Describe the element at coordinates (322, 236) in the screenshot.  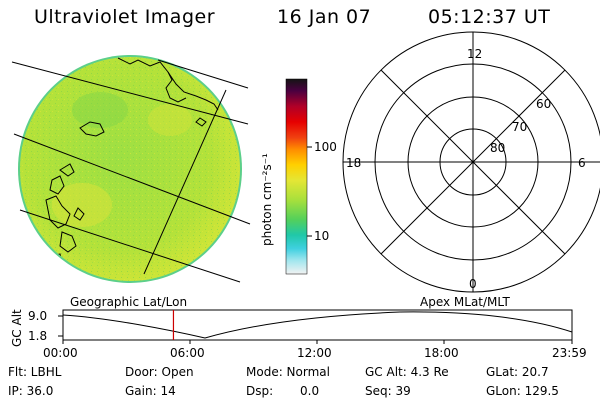
I see `colorbar-tick-10: 10` at that location.